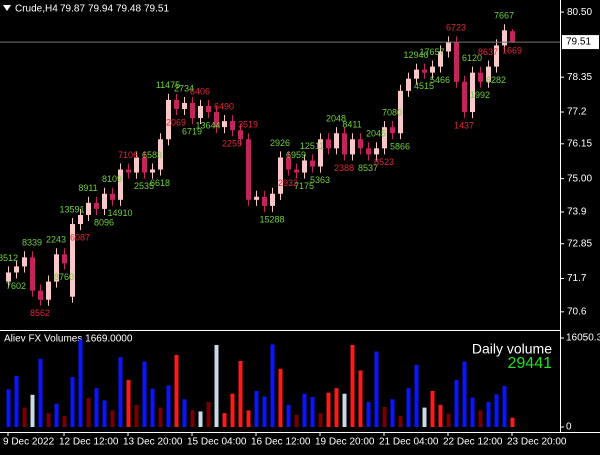  I want to click on volume-annotation: 8637, so click(488, 52).